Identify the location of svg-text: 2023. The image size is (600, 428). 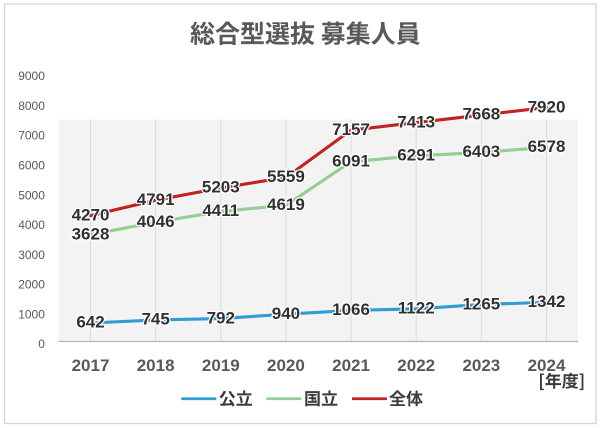
(481, 365).